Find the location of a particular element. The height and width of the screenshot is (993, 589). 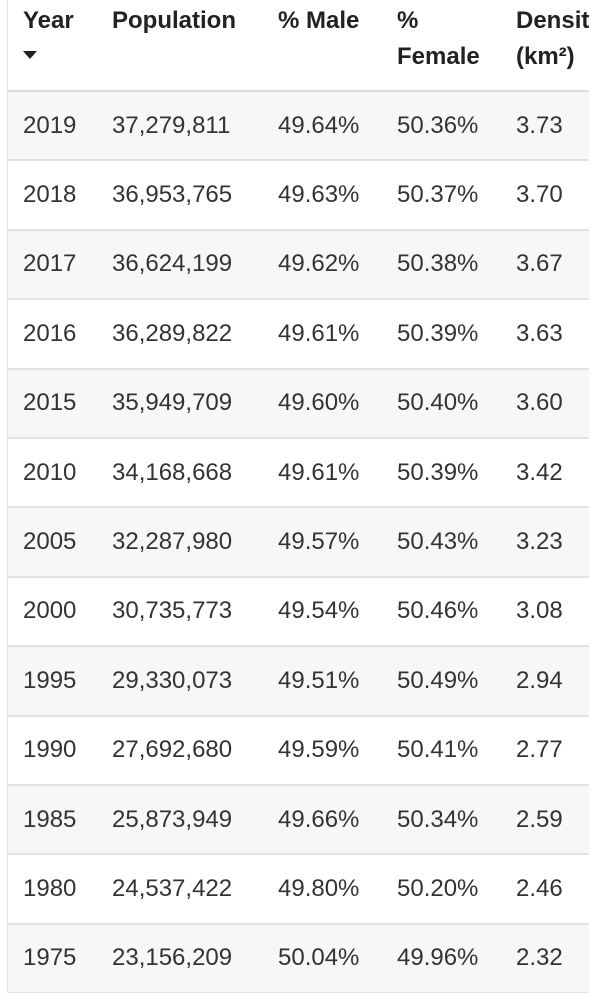

cell-female: 50.36% is located at coordinates (442, 126).